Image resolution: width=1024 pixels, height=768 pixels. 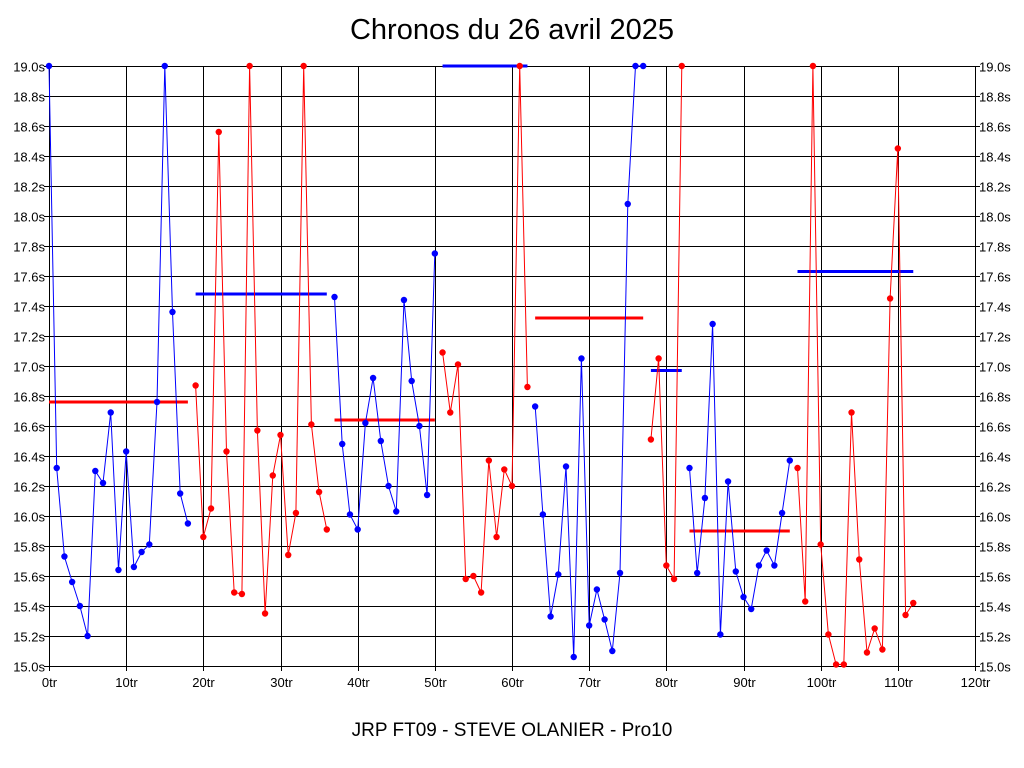 What do you see at coordinates (358, 682) in the screenshot?
I see `x-tick-label: 40tr` at bounding box center [358, 682].